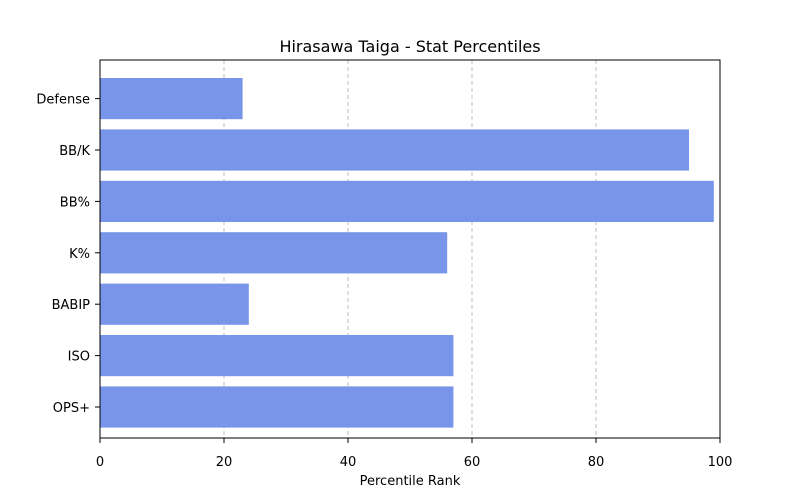  I want to click on chart-title: Hirasawa Taiga - Stat Percentiles, so click(409, 46).